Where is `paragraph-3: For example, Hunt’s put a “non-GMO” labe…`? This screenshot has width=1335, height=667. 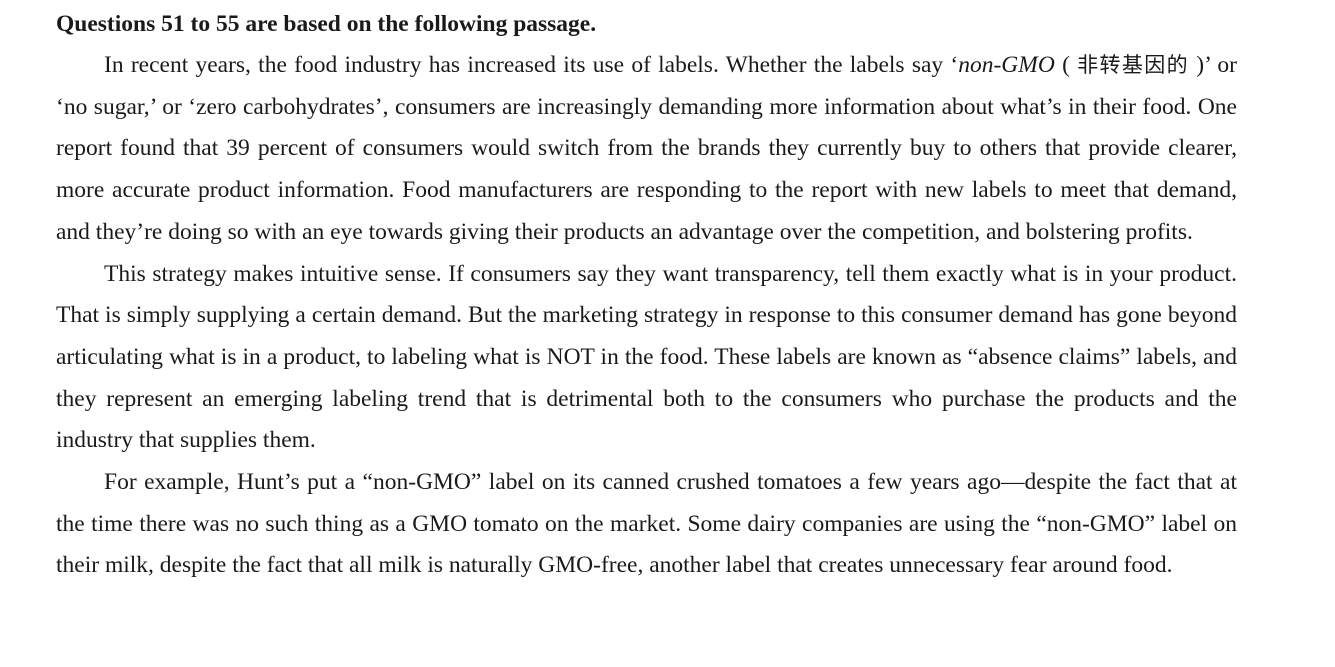
paragraph-3: For example, Hunt’s put a “non-GMO” labe… is located at coordinates (646, 524).